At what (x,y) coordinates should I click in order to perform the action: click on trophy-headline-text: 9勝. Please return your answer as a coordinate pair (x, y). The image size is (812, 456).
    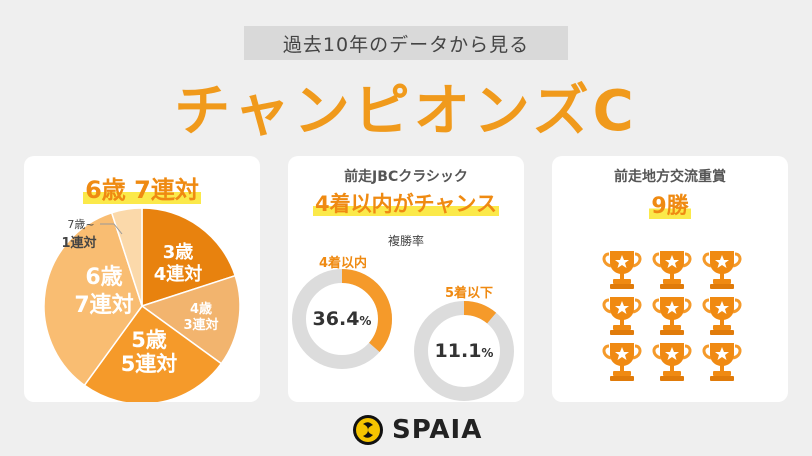
    Looking at the image, I should click on (670, 206).